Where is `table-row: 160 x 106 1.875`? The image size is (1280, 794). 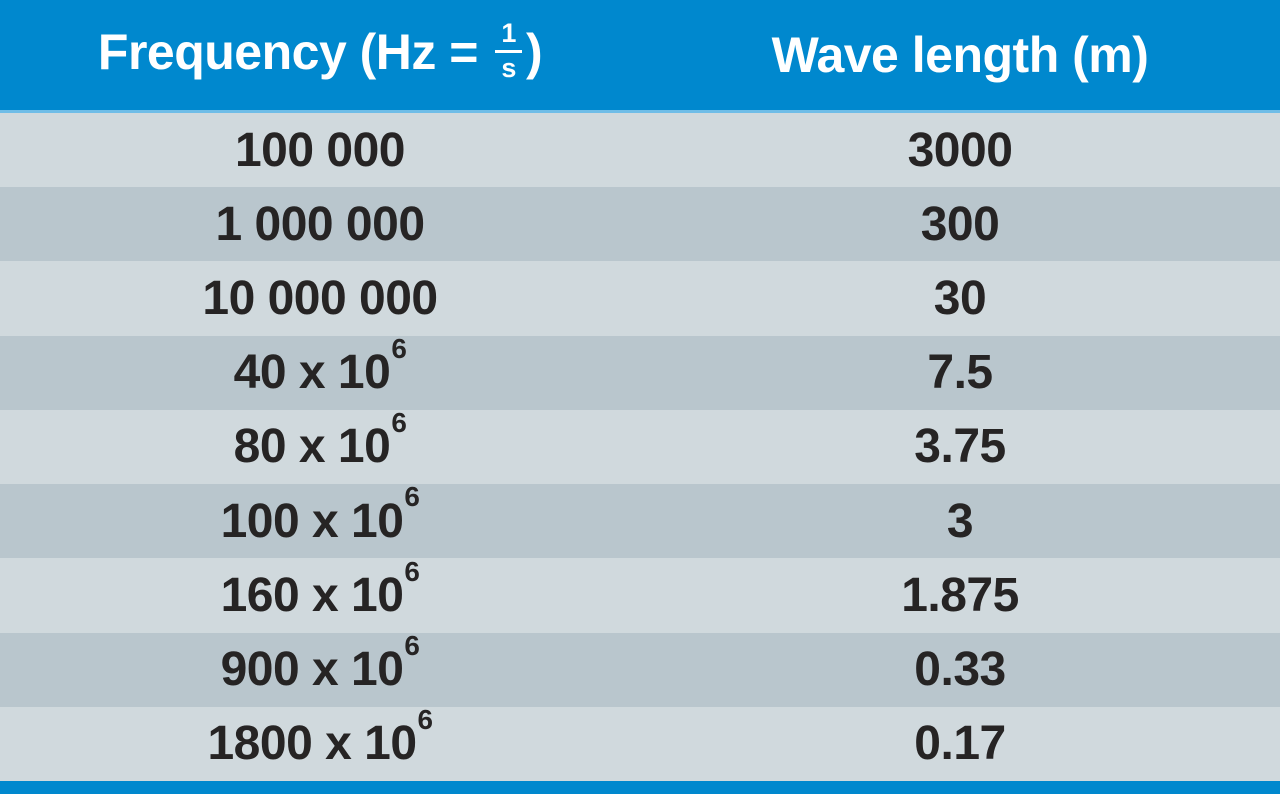
table-row: 160 x 106 1.875 is located at coordinates (640, 595).